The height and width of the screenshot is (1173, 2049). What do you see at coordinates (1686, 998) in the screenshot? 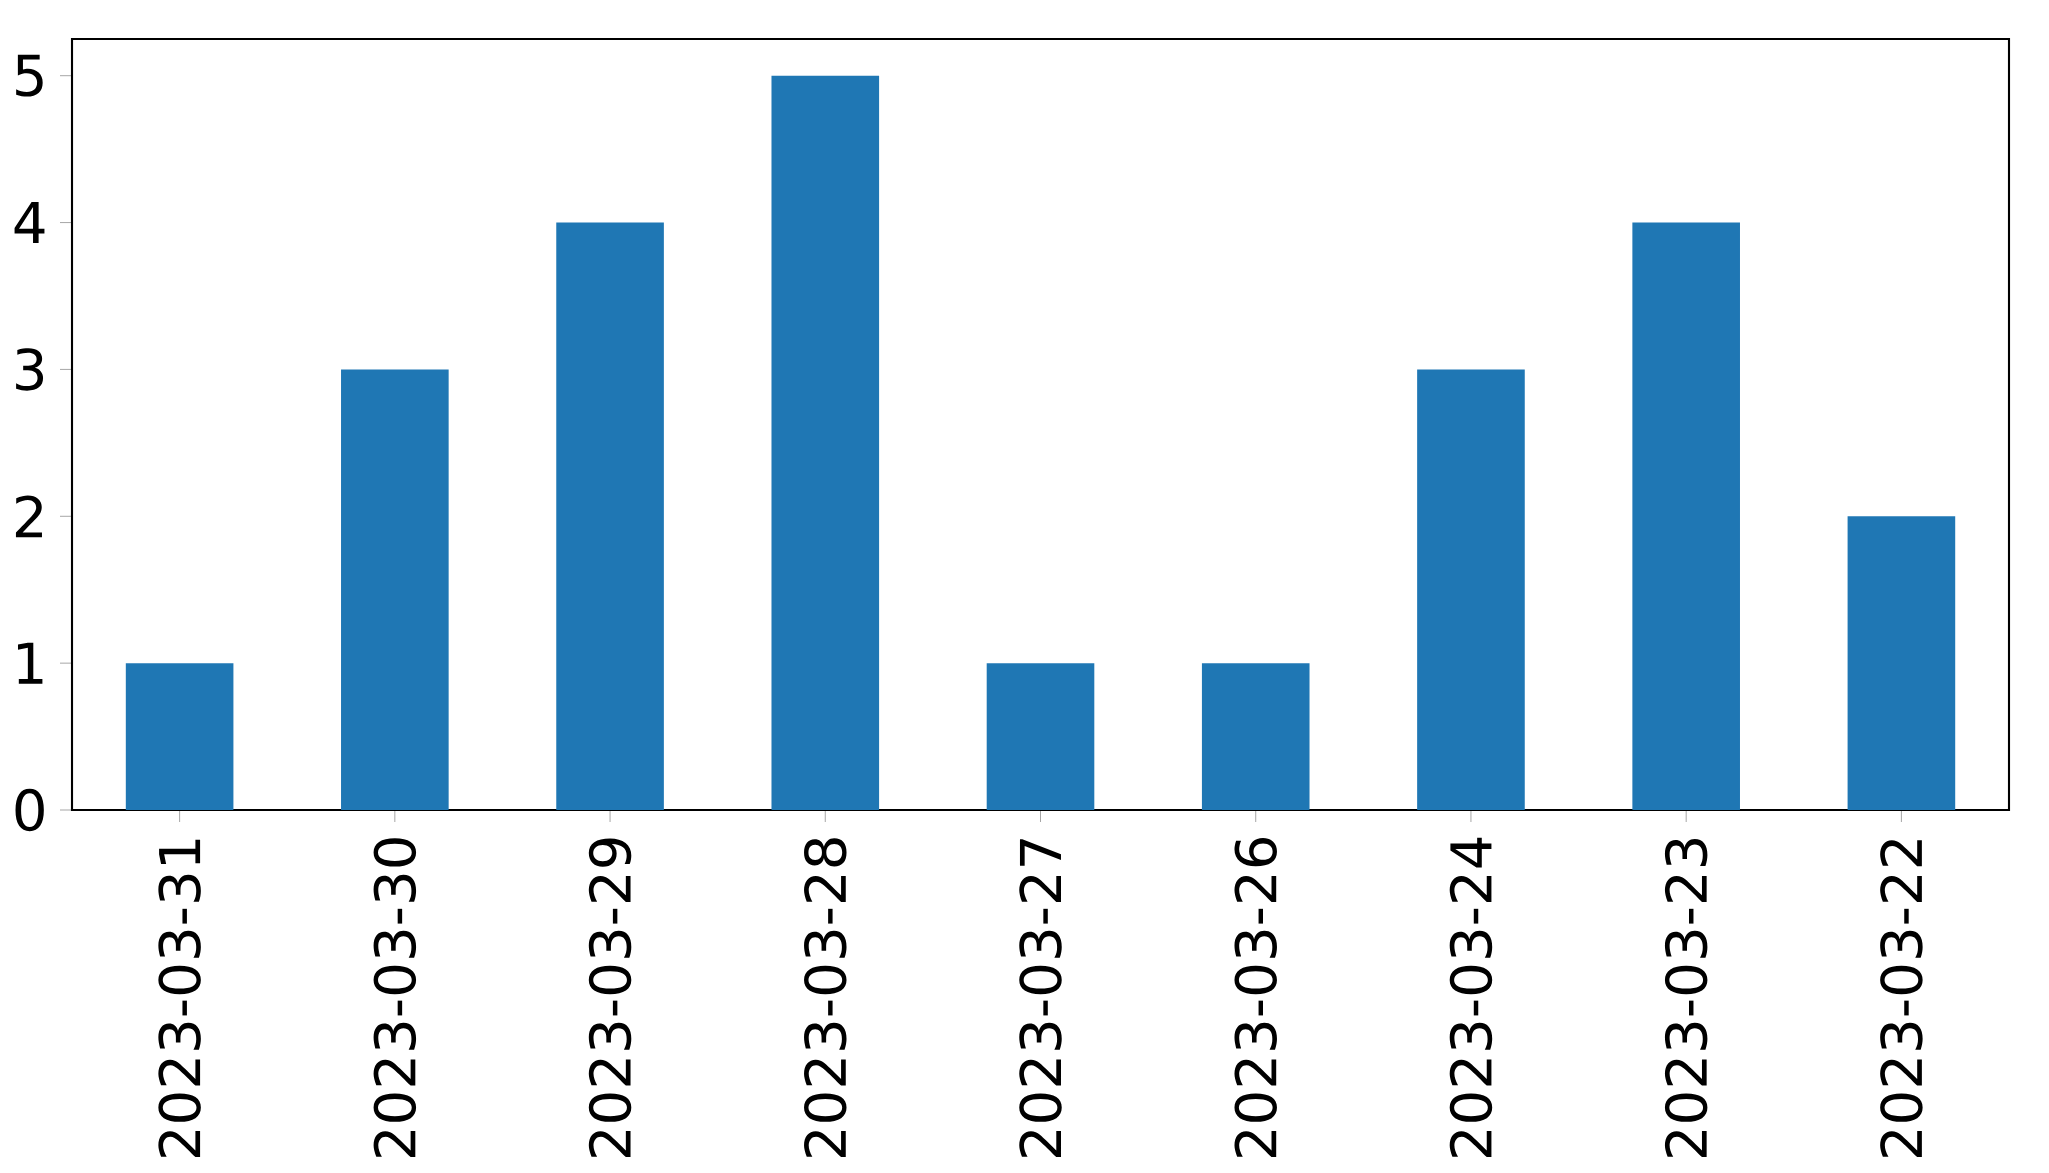
I see `x-tick-label: 2023-03-23` at bounding box center [1686, 998].